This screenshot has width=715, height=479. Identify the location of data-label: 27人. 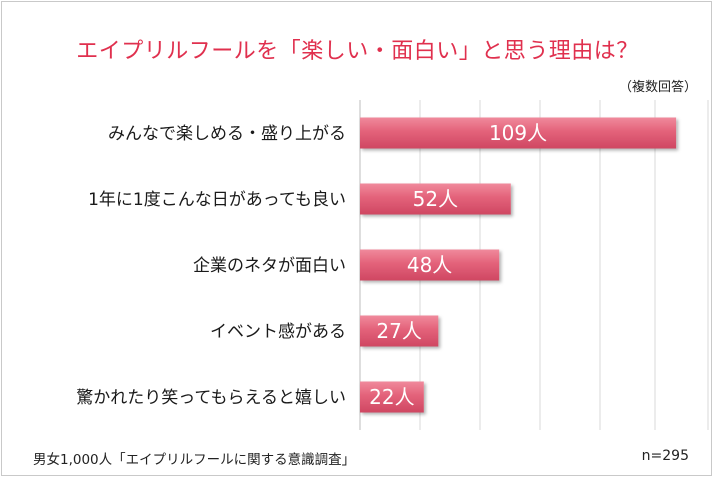
(398, 331).